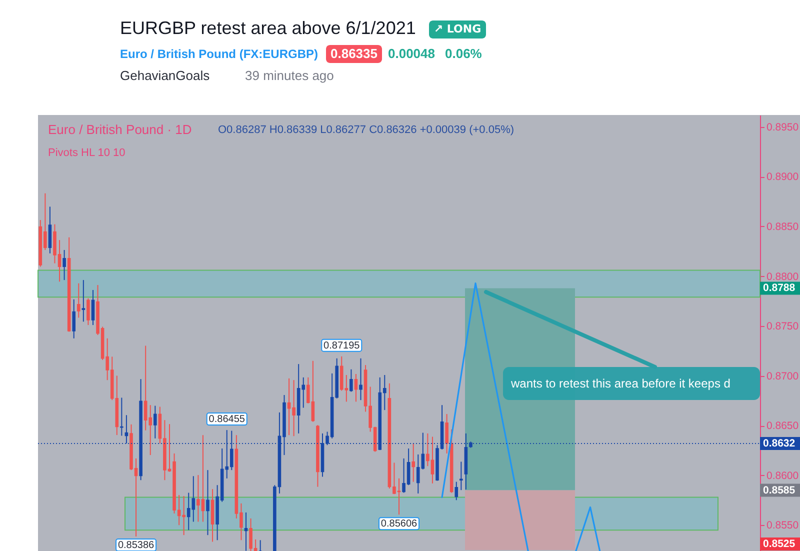  Describe the element at coordinates (366, 130) in the screenshot. I see `annotation: O0.86287 H0.86339 L0.86277 C0.86326 +0.00039 (+0.05%)` at that location.